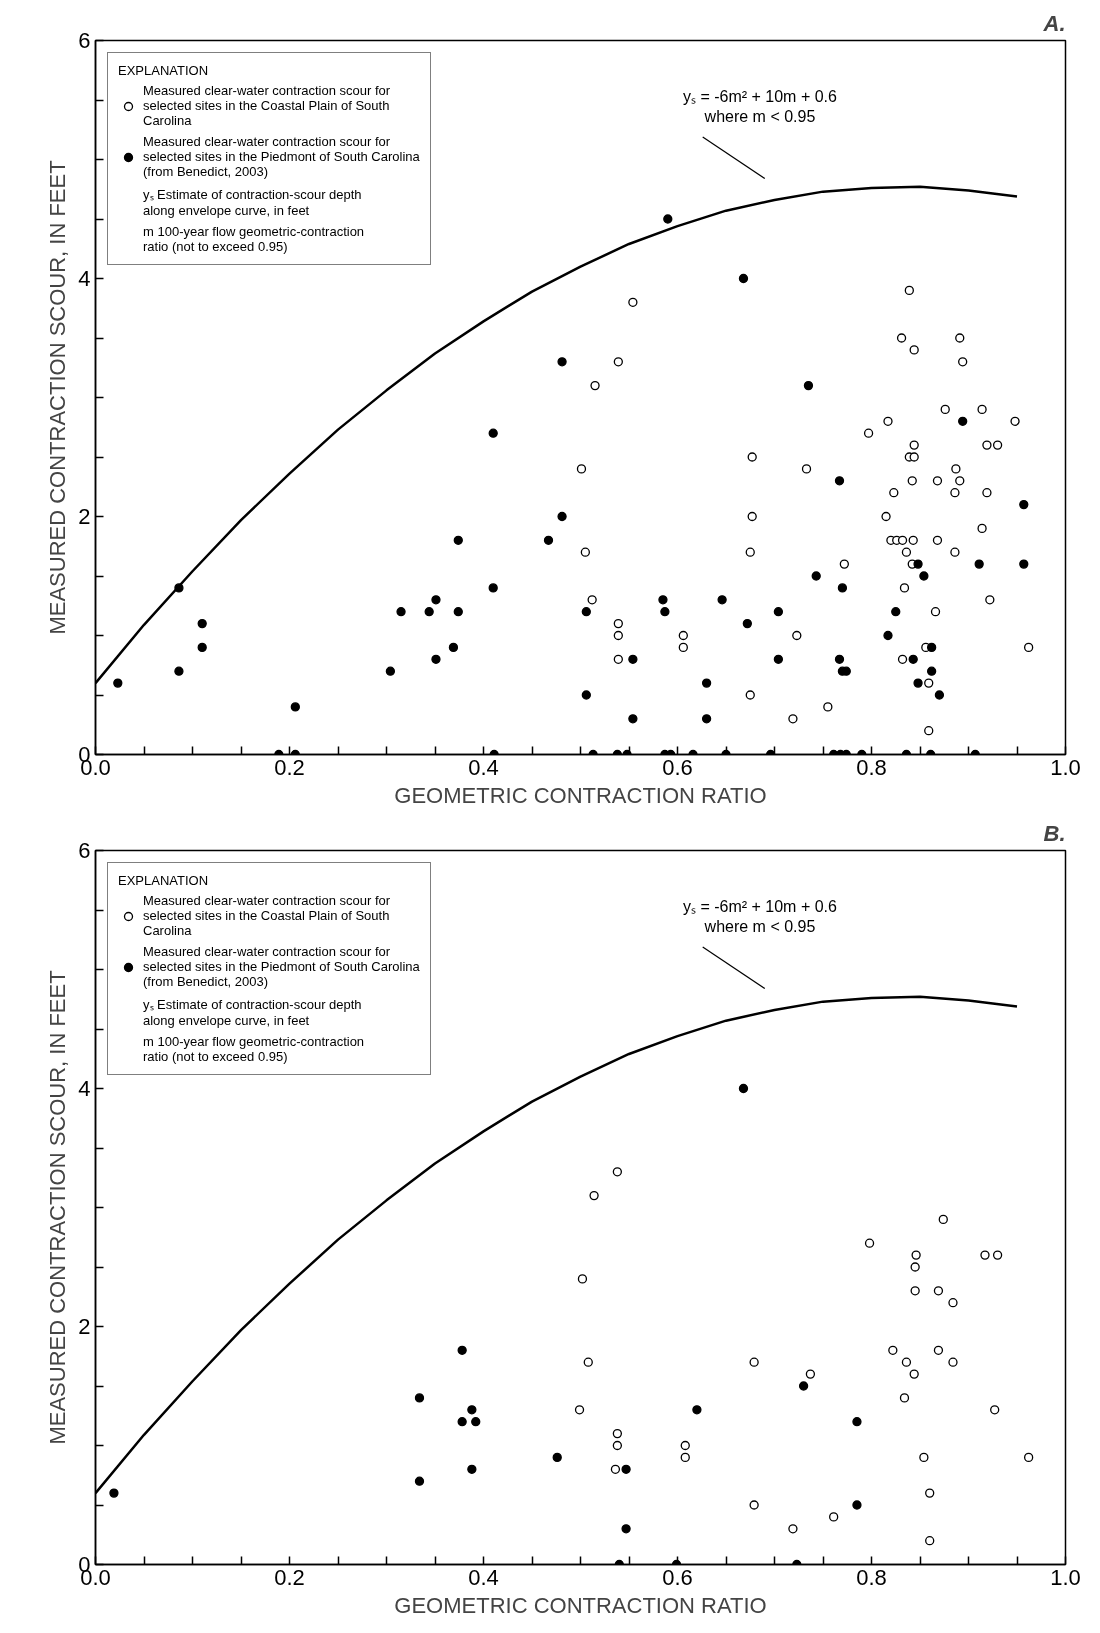 This screenshot has height=1633, width=1100. What do you see at coordinates (289, 767) in the screenshot?
I see `x-tick-label: 0.2` at bounding box center [289, 767].